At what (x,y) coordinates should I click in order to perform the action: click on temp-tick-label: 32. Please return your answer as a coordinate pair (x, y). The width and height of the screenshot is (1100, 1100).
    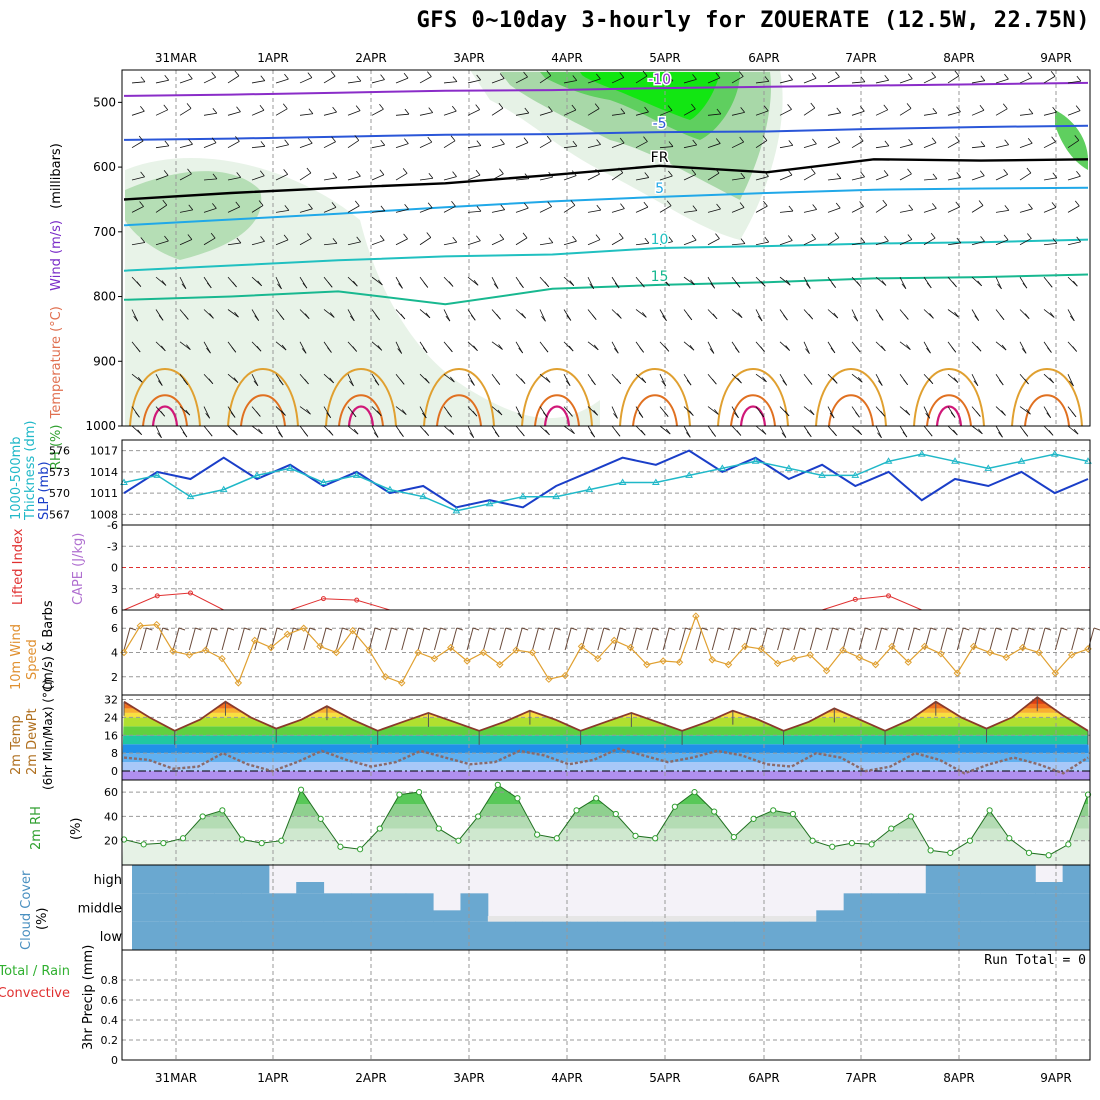
    Looking at the image, I should click on (111, 699).